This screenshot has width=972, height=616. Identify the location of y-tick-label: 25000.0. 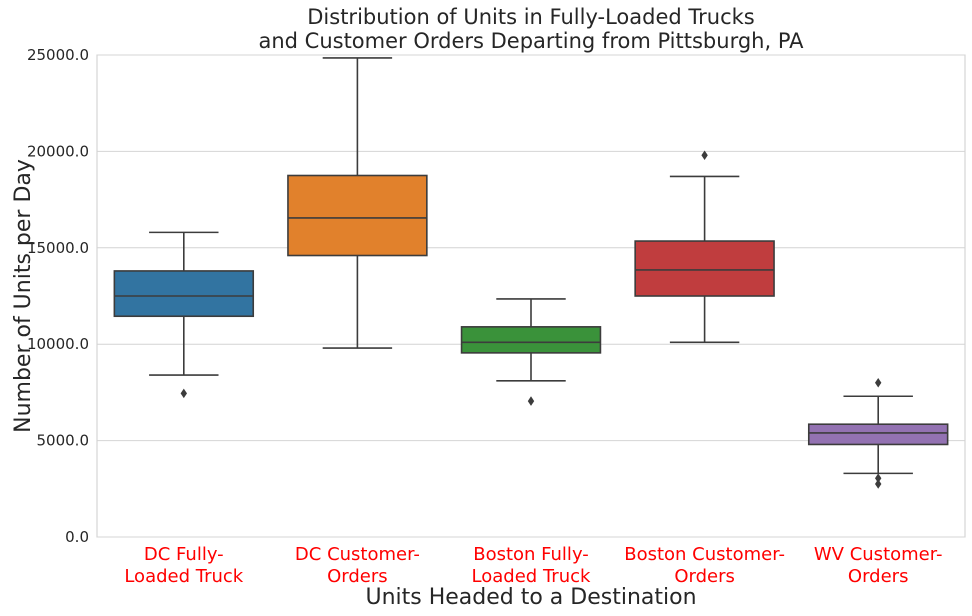
(58, 55).